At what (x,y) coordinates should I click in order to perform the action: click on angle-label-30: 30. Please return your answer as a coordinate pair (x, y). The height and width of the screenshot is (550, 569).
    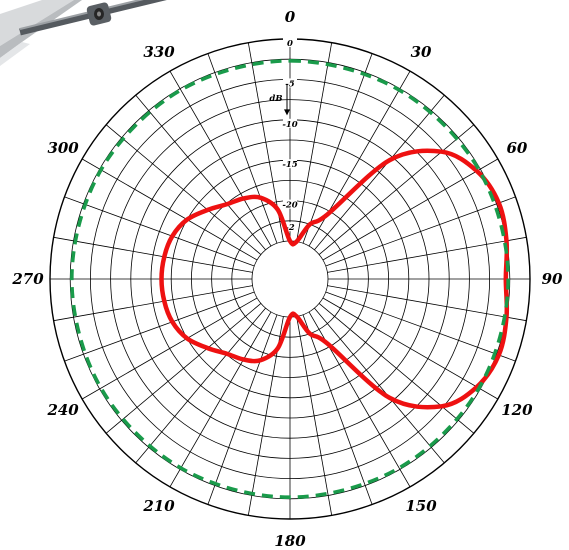
    Looking at the image, I should click on (421, 52).